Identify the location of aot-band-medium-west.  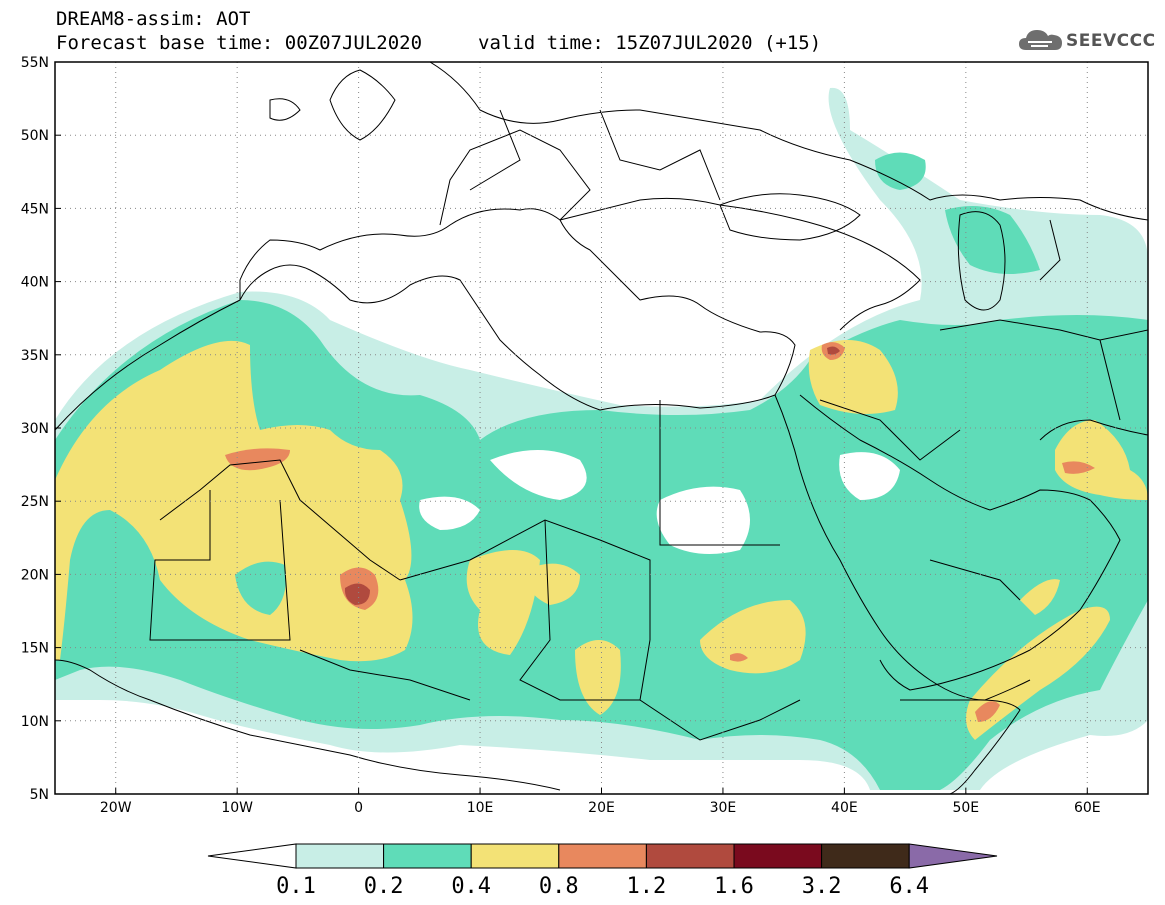
(234, 501).